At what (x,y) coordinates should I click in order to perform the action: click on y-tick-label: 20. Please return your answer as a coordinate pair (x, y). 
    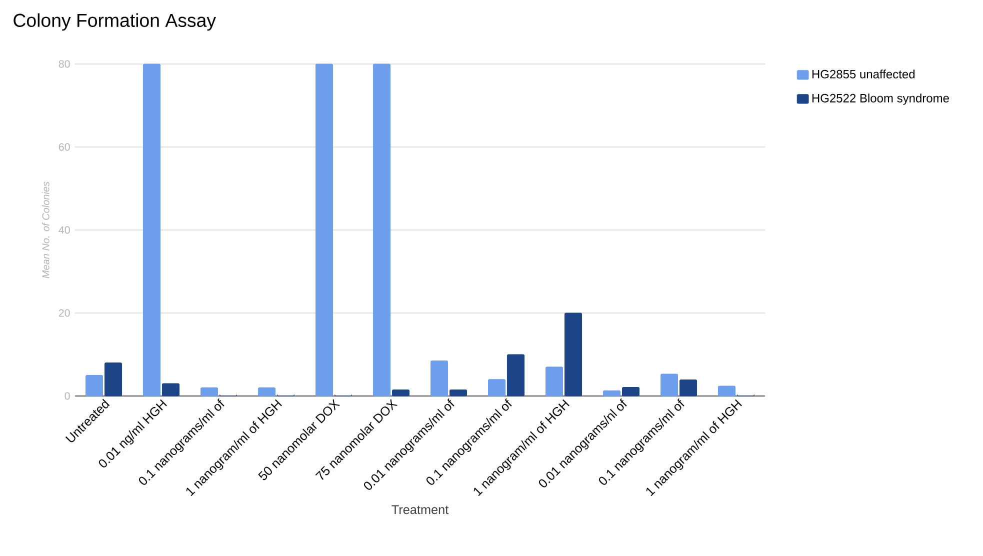
    Looking at the image, I should click on (64, 313).